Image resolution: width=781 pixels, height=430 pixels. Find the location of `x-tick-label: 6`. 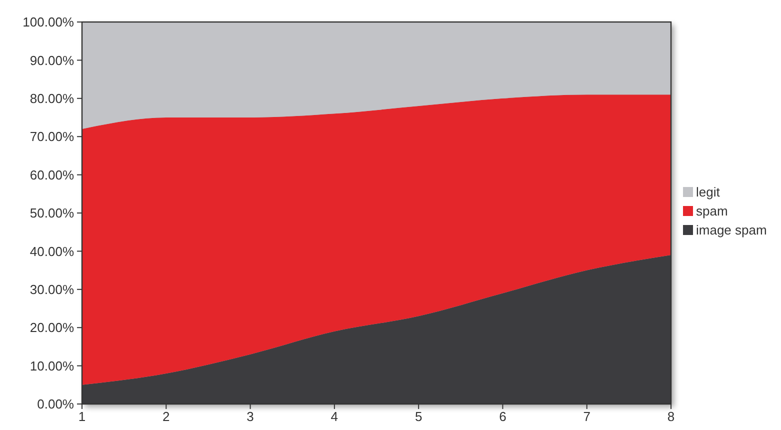

x-tick-label: 6 is located at coordinates (502, 416).